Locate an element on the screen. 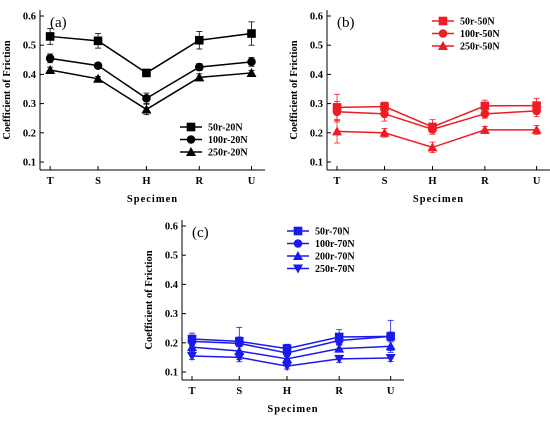 The image size is (550, 421). legend-label: 100r-70N is located at coordinates (335, 244).